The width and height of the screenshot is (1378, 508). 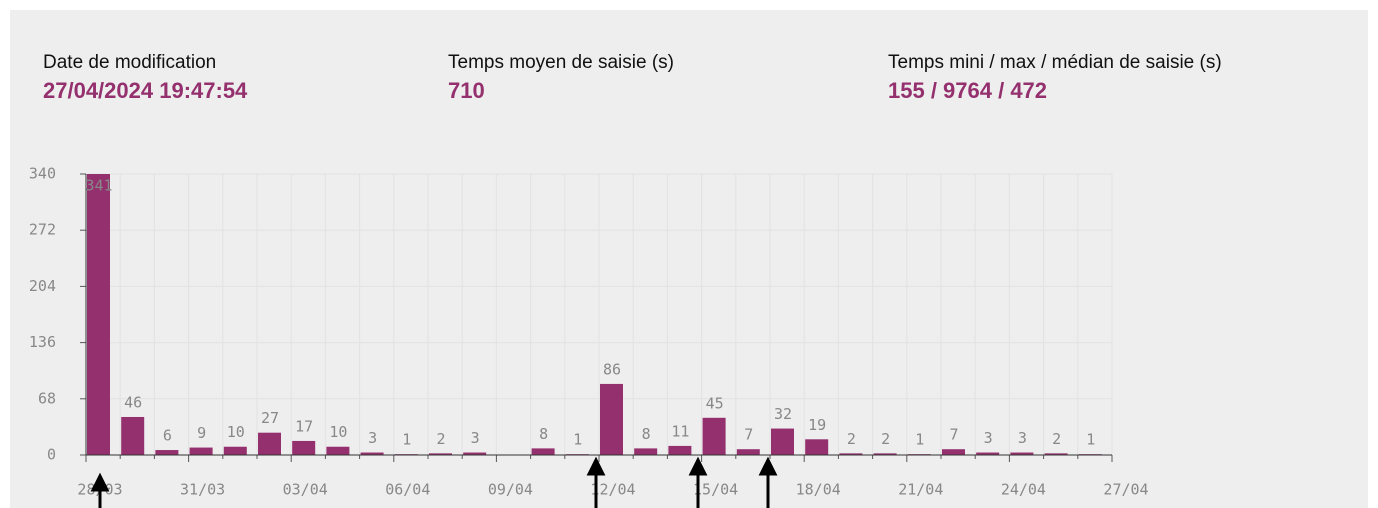 What do you see at coordinates (47, 398) in the screenshot?
I see `y-tick-label: 68` at bounding box center [47, 398].